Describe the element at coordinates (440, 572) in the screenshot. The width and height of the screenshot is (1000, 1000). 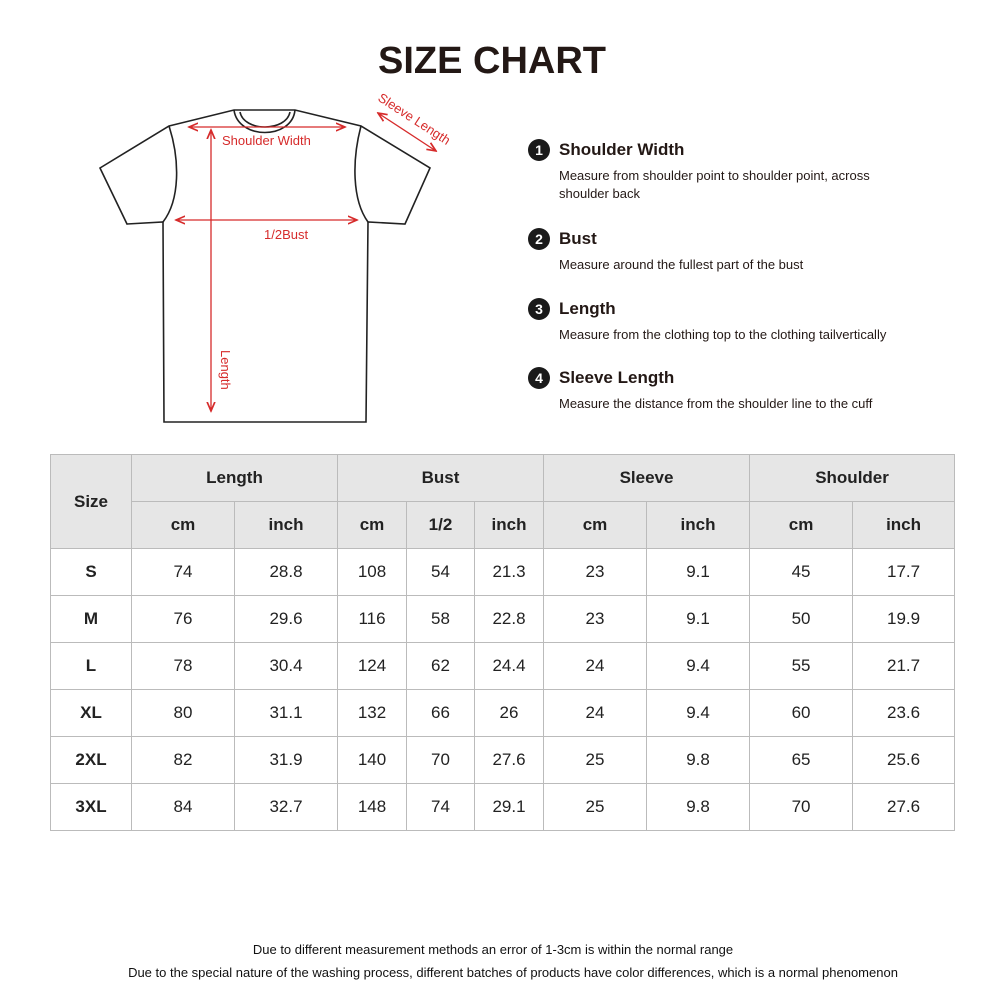
I see `value-cell: 54` at that location.